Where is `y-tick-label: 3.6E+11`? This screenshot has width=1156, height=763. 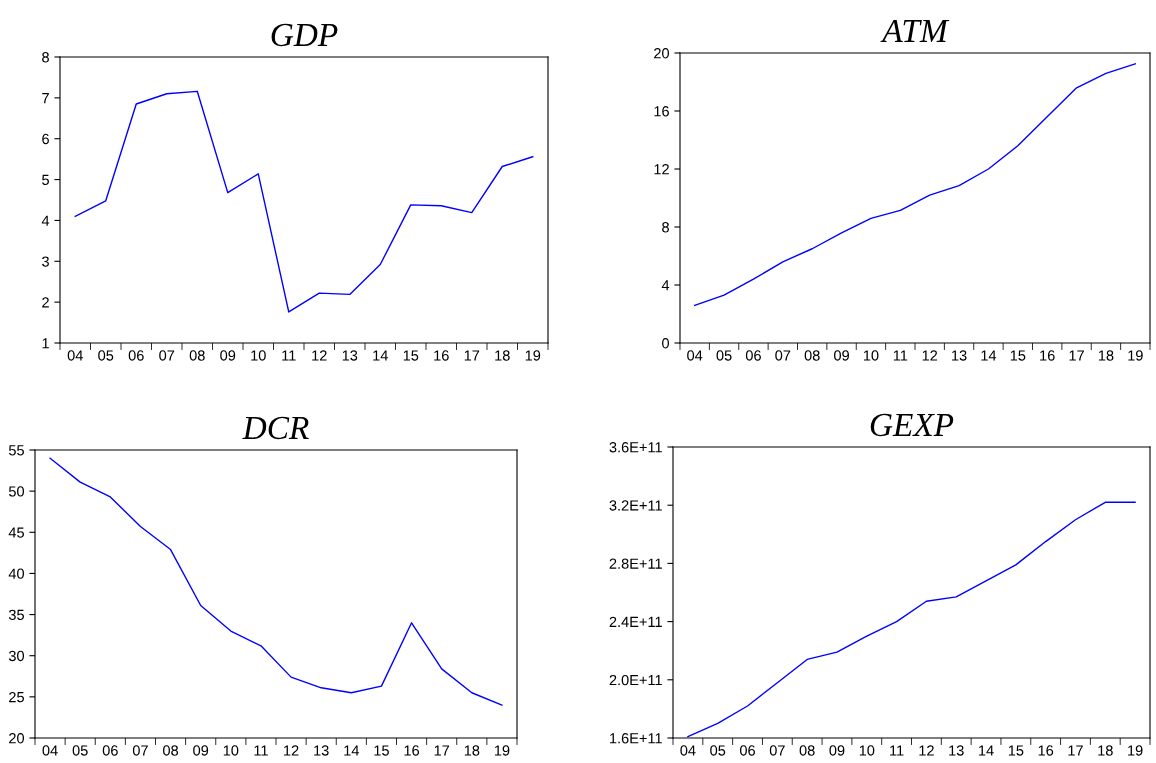
y-tick-label: 3.6E+11 is located at coordinates (635, 447).